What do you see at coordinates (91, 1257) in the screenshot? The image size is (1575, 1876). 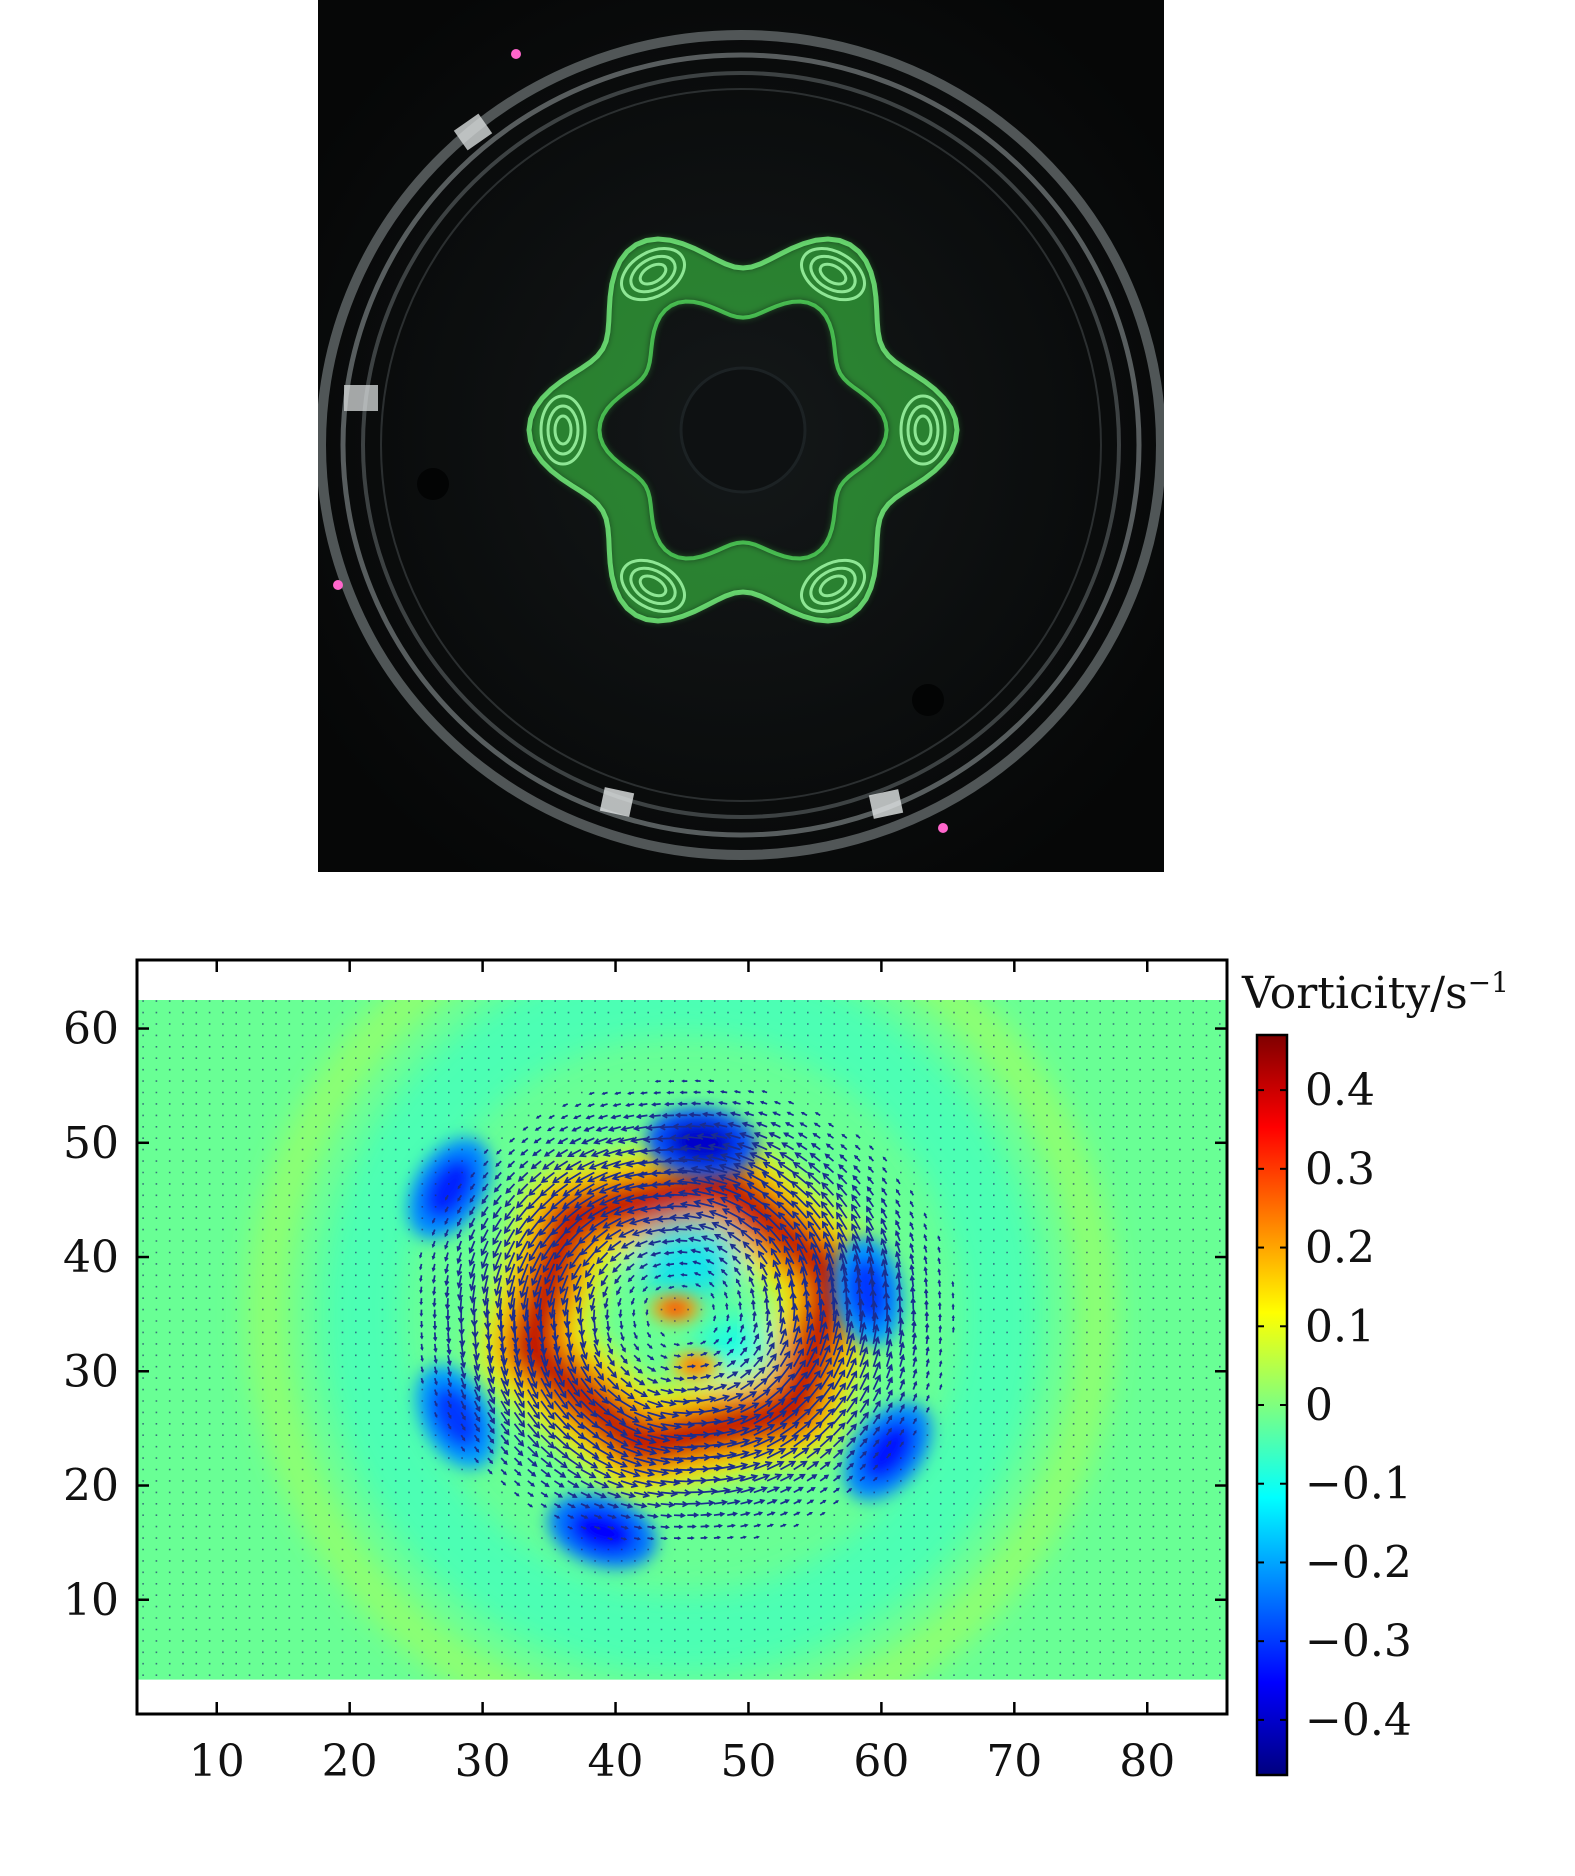 I see `y-tick-label: 40` at bounding box center [91, 1257].